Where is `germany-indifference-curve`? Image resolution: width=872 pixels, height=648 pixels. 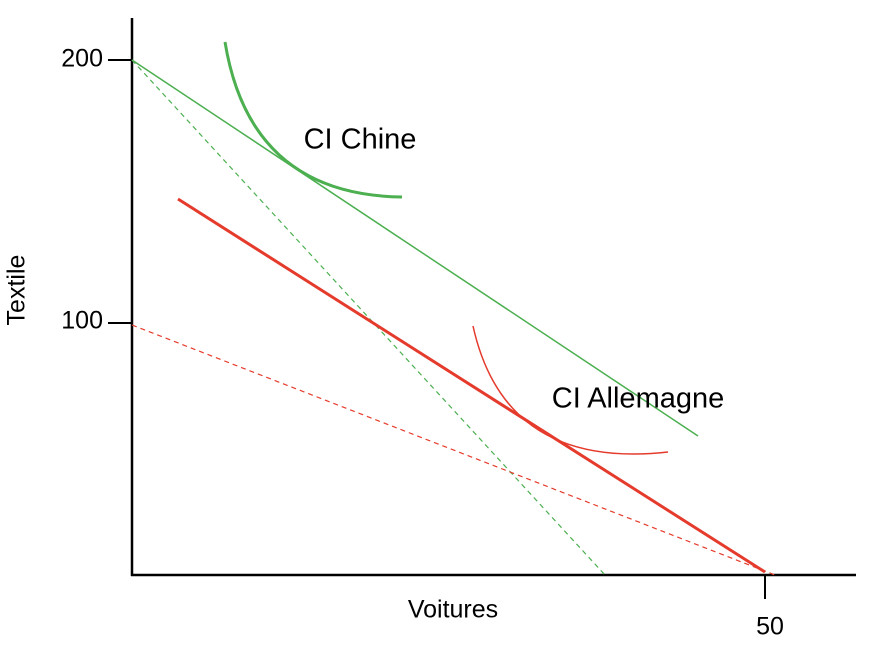
germany-indifference-curve is located at coordinates (570, 390).